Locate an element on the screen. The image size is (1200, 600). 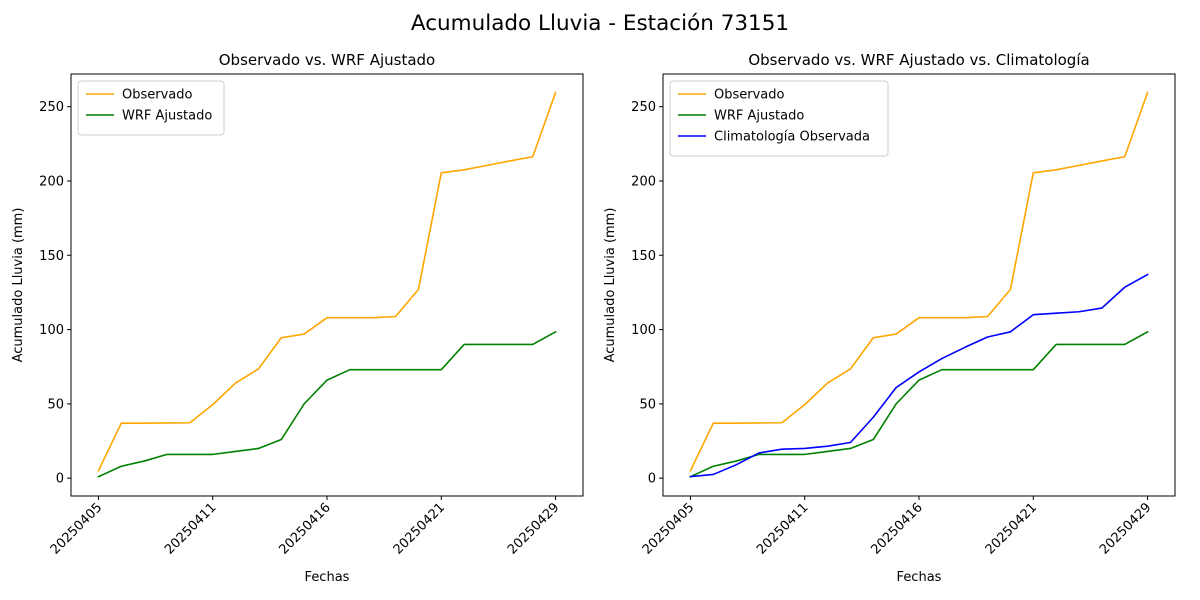
chart-title: Observado vs. WRF Ajustado is located at coordinates (327, 60).